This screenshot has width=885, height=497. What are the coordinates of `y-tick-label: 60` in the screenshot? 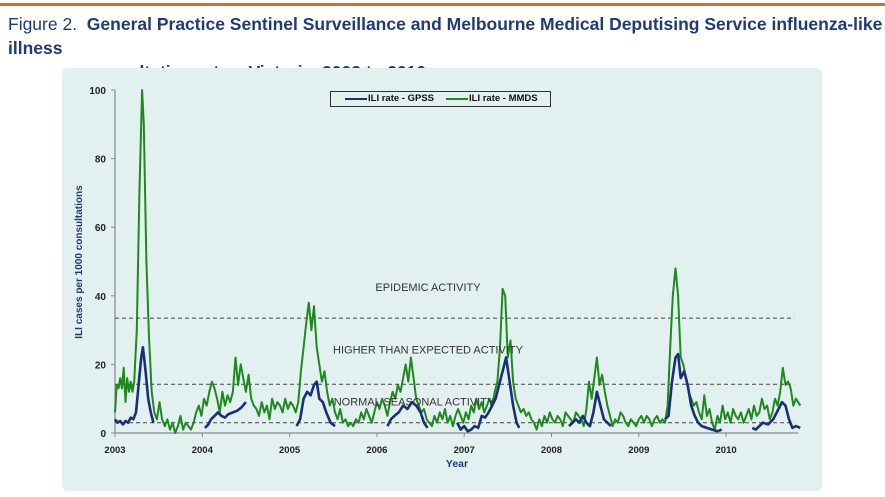 It's located at (101, 228).